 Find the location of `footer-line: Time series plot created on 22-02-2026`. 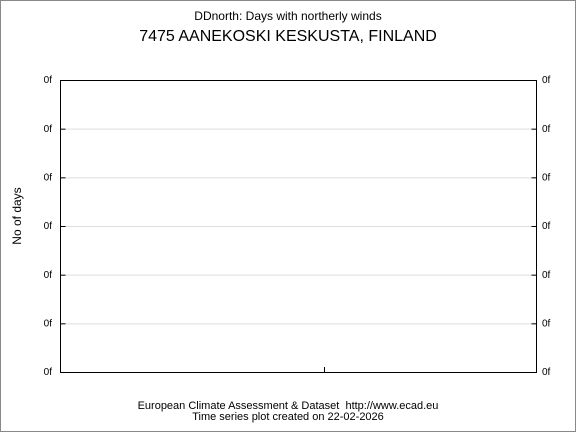

footer-line: Time series plot created on 22-02-2026 is located at coordinates (288, 417).